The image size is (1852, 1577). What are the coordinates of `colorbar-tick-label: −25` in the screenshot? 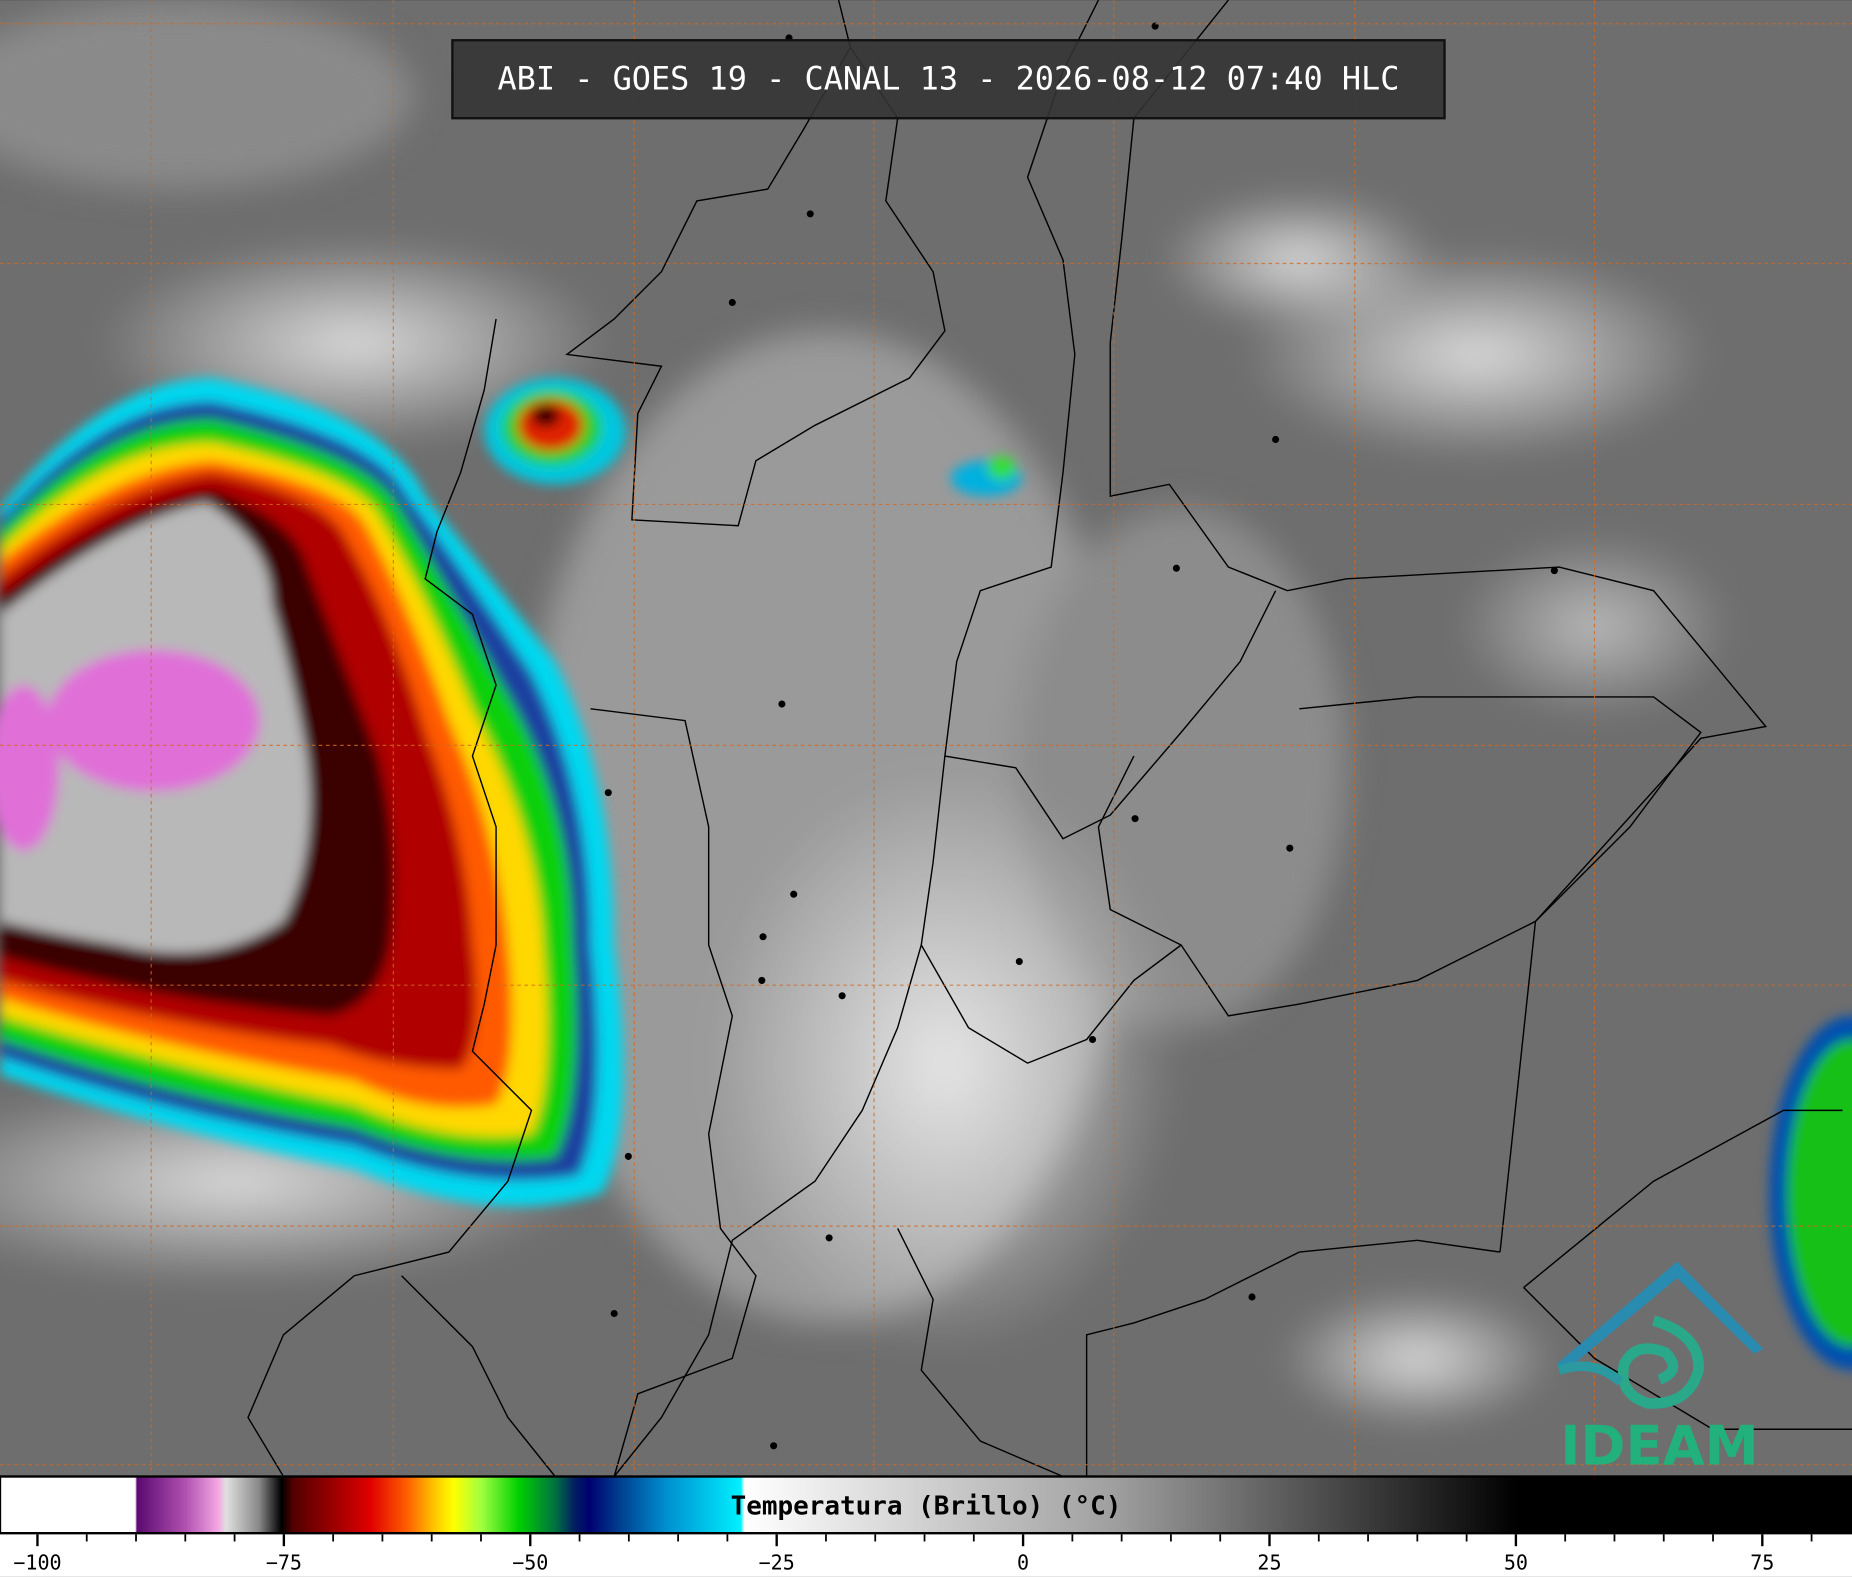 It's located at (777, 1562).